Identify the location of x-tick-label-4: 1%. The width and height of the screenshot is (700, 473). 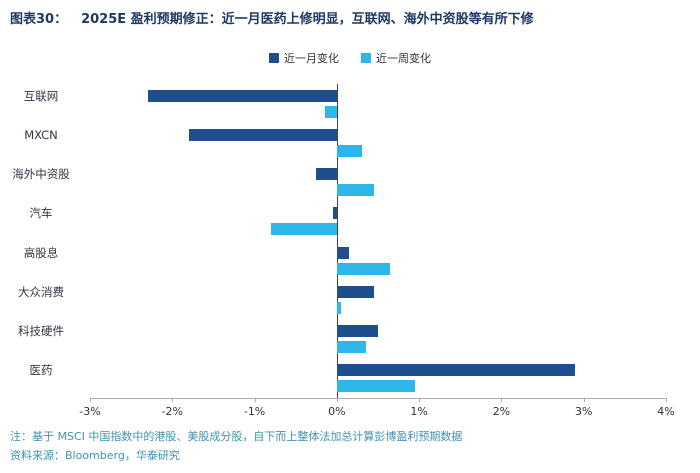
(419, 411).